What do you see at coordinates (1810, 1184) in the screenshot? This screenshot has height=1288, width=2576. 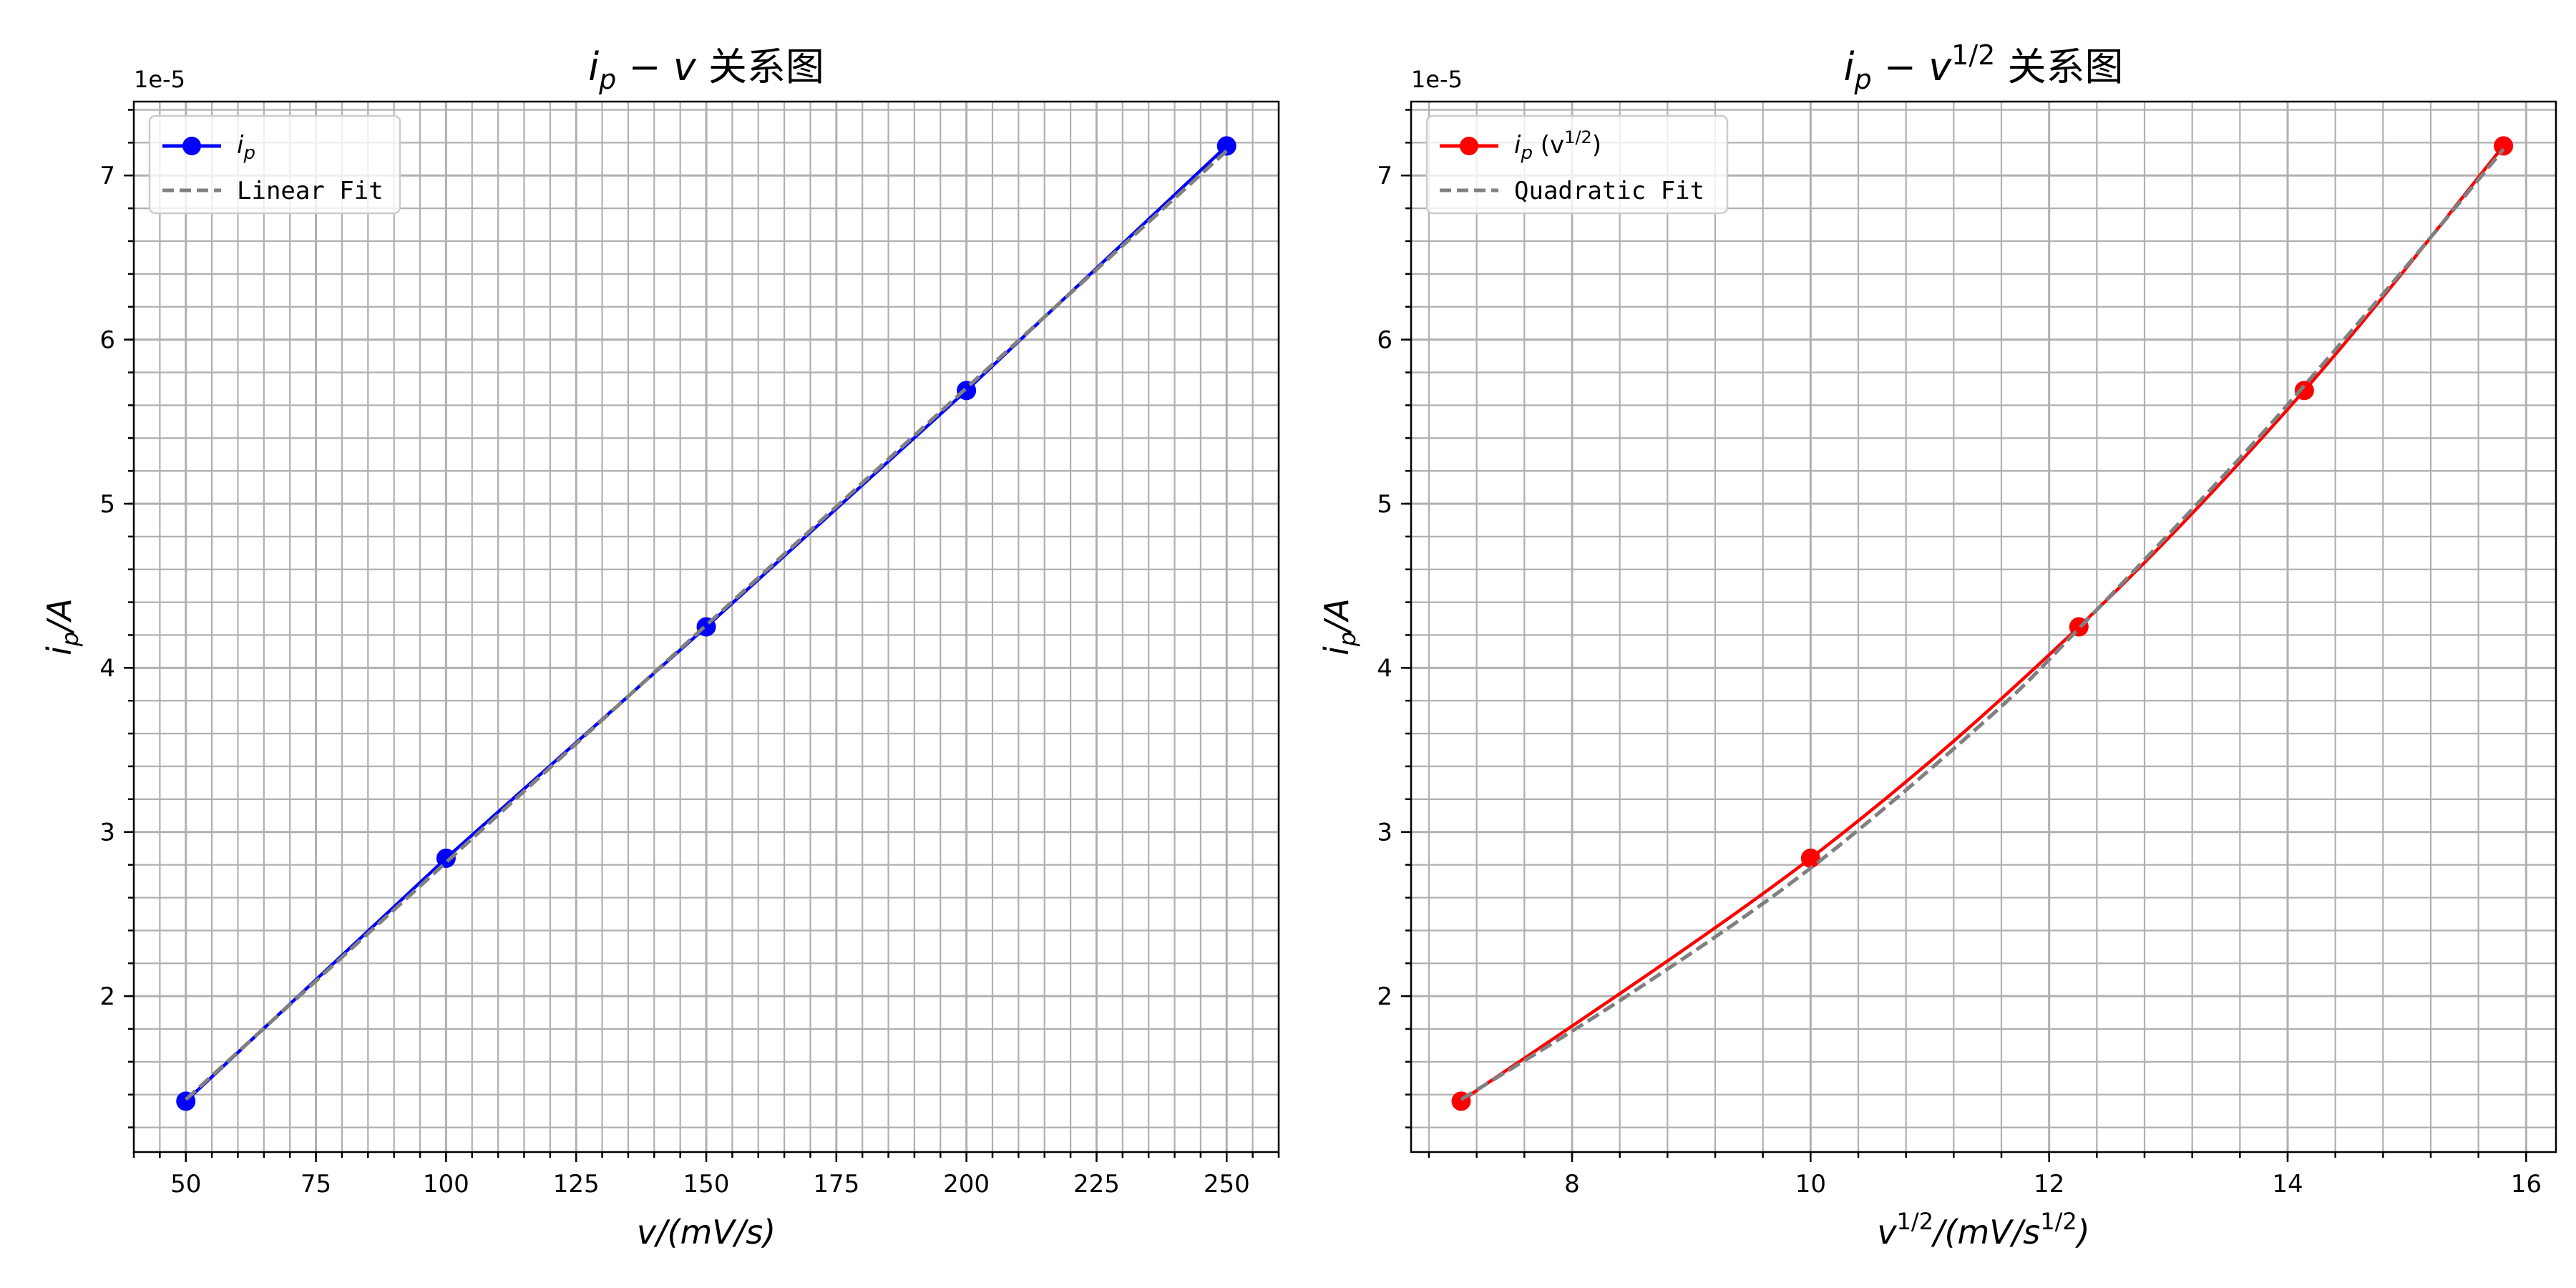 I see `x-tick-label: 10` at bounding box center [1810, 1184].